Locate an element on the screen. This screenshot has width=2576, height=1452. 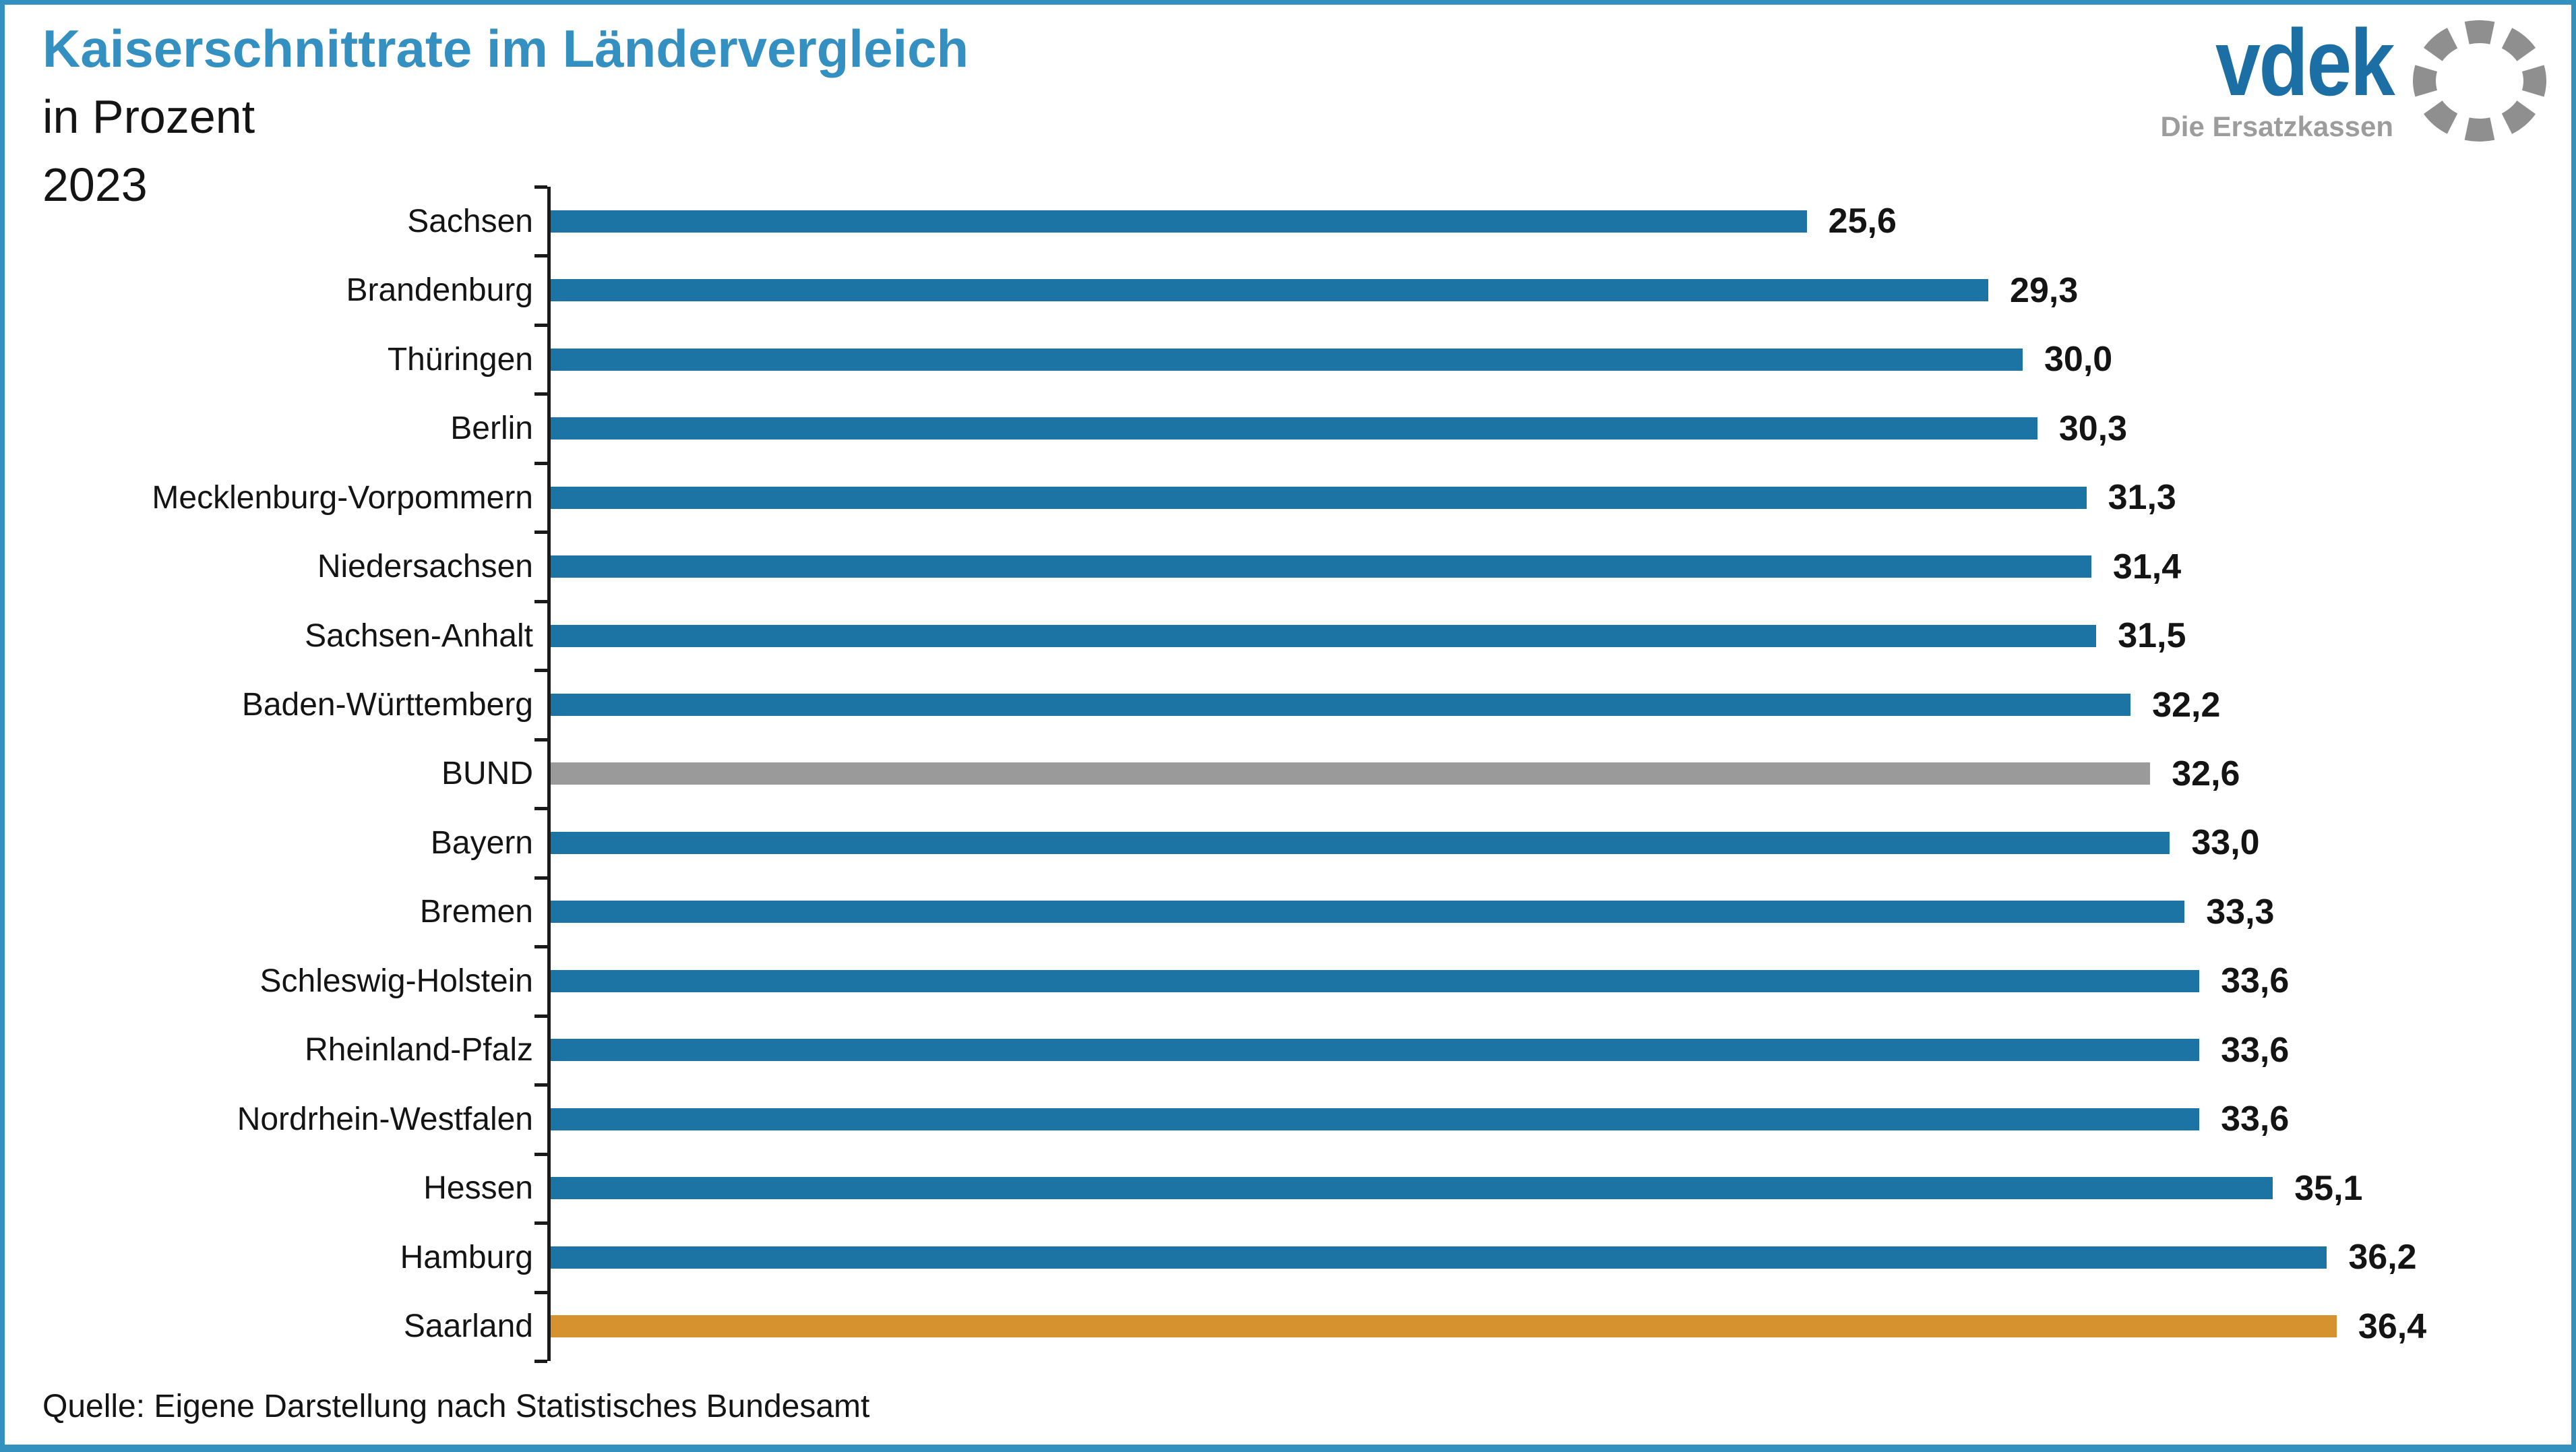
value-label: 30,0 is located at coordinates (2079, 360).